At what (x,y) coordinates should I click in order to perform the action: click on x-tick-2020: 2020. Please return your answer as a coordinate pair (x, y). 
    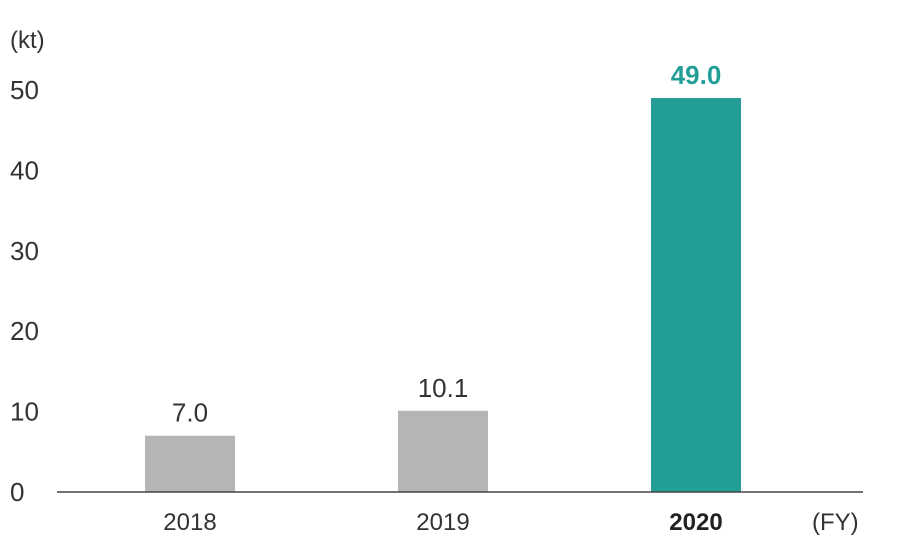
    Looking at the image, I should click on (695, 522).